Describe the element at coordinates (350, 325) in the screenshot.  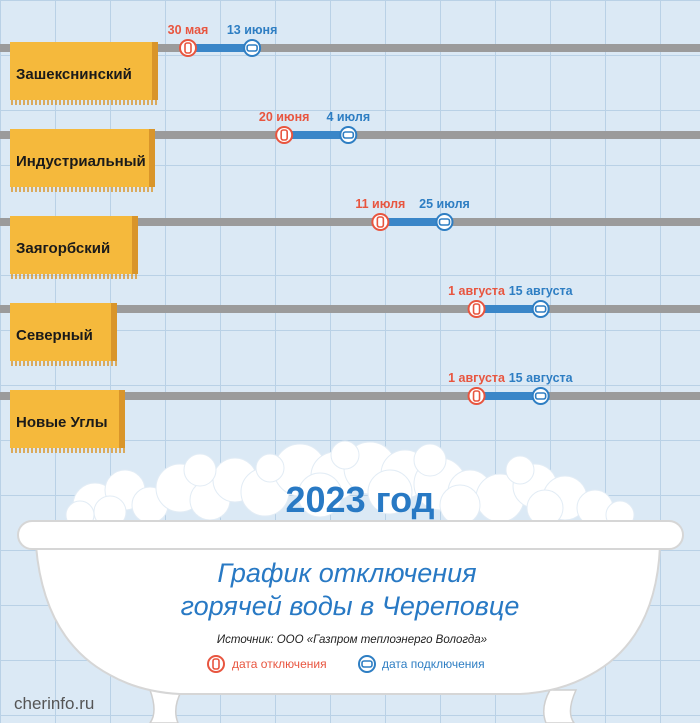
I see `schedule-row: Северный 1 августа 15 августа` at that location.